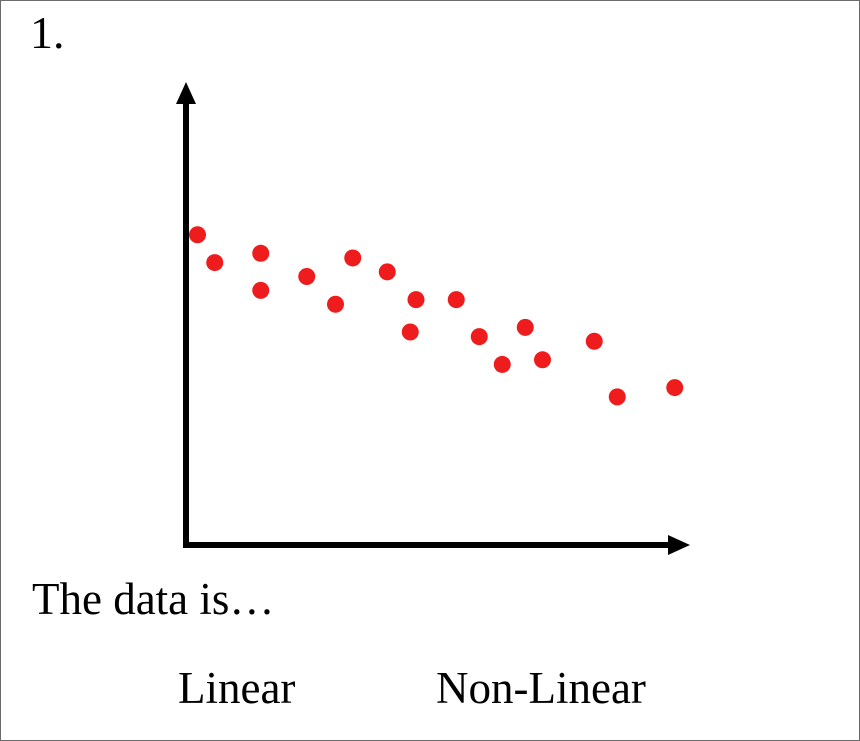 This screenshot has height=741, width=860. What do you see at coordinates (47, 32) in the screenshot?
I see `question-number: 1.` at bounding box center [47, 32].